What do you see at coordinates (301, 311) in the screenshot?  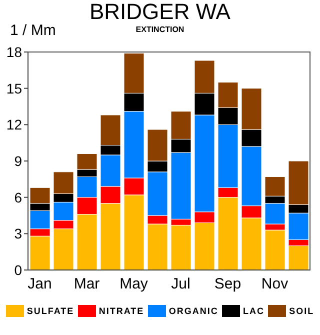 I see `legend-label: SOIL` at bounding box center [301, 311].